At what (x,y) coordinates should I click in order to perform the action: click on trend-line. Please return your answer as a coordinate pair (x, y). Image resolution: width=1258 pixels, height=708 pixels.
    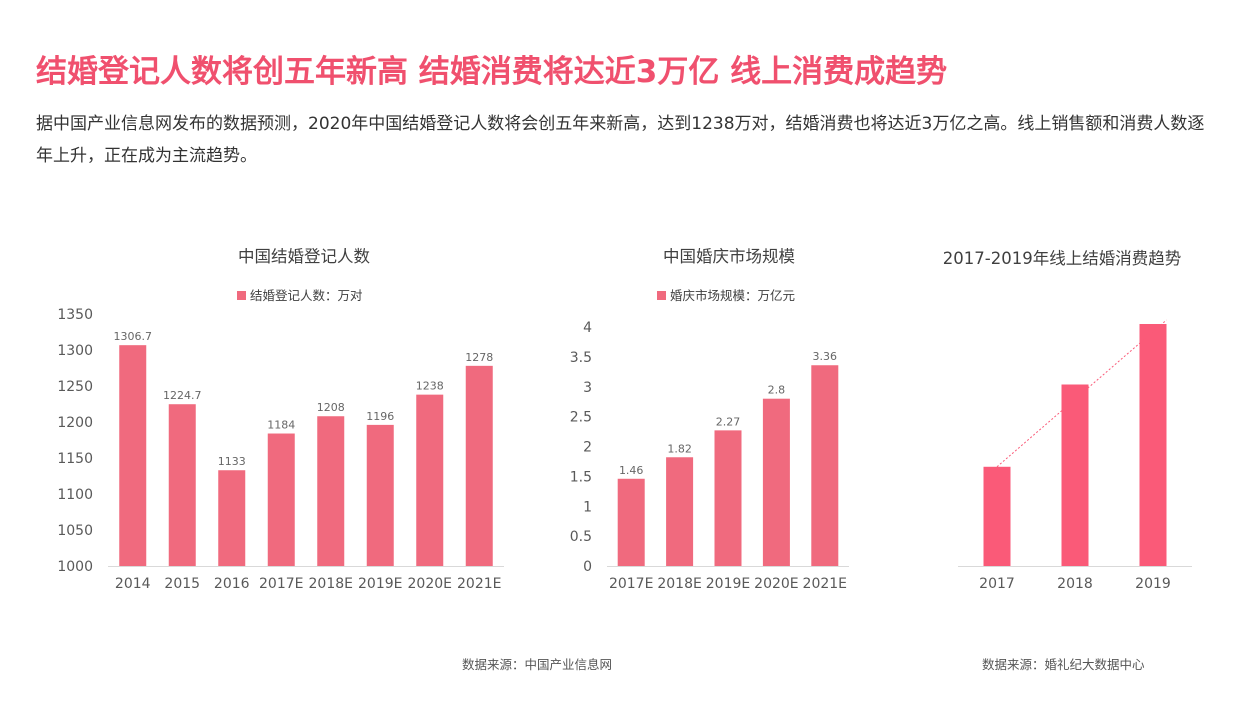
    Looking at the image, I should click on (1081, 393).